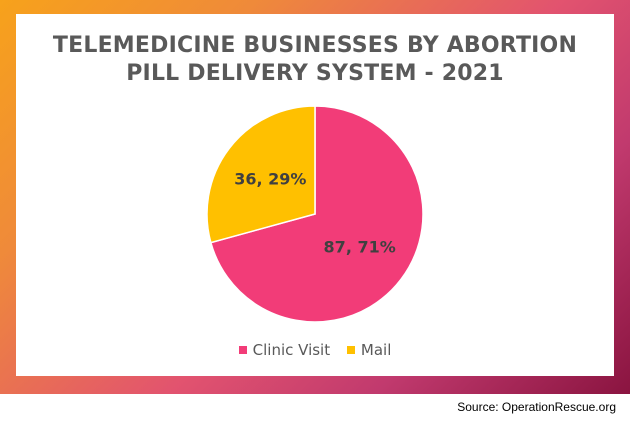 The width and height of the screenshot is (630, 421). Describe the element at coordinates (536, 407) in the screenshot. I see `source-note: Source: OperationRescue.org` at that location.